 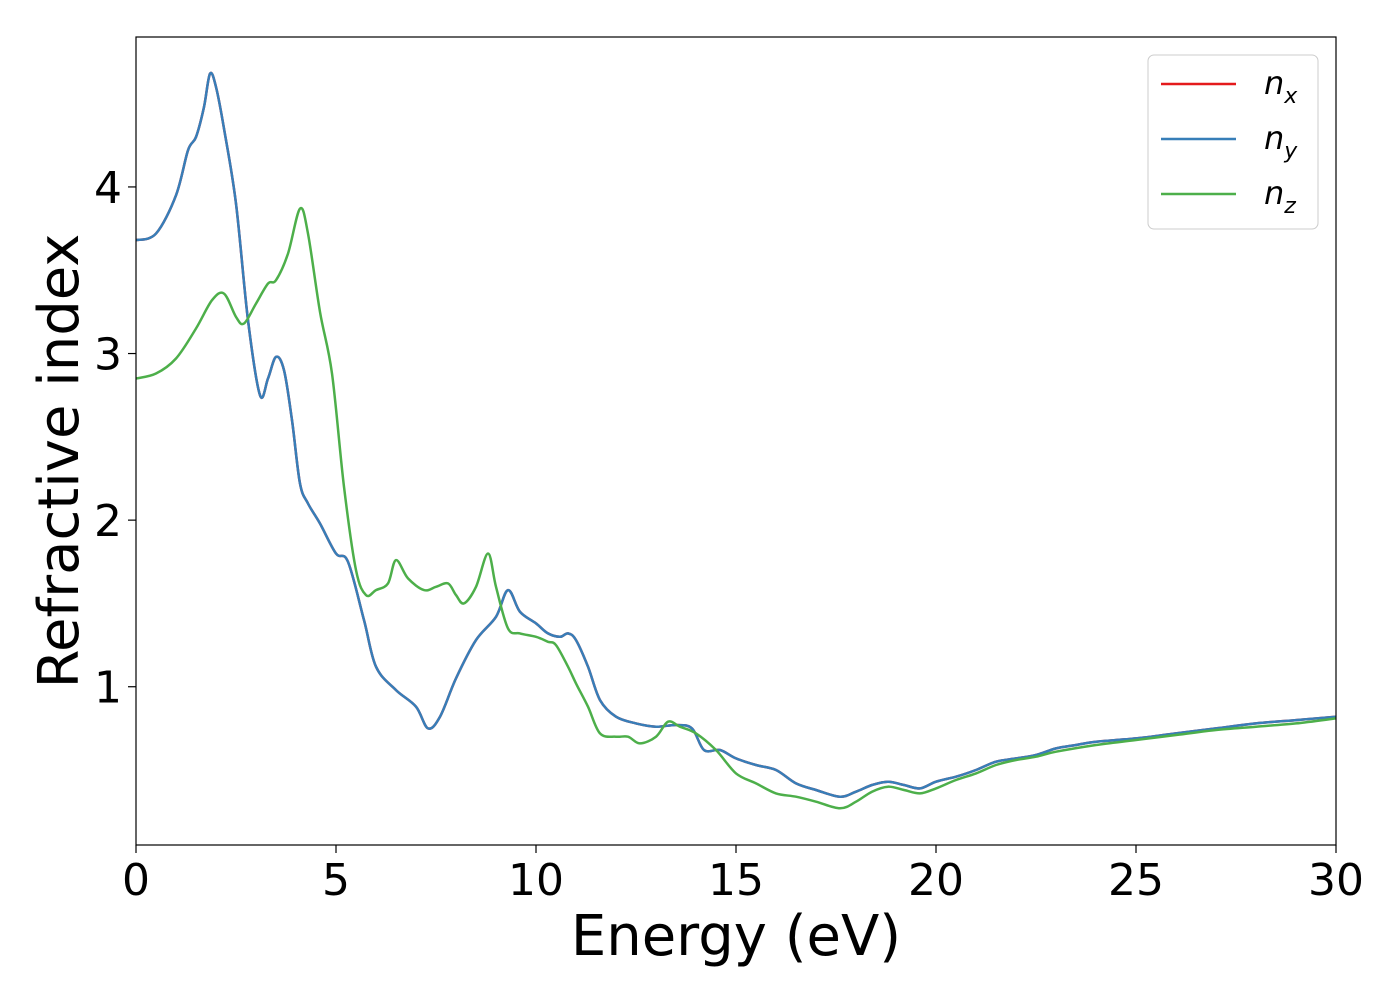 What do you see at coordinates (736, 936) in the screenshot?
I see `x-axis-label: Energy (eV)` at bounding box center [736, 936].